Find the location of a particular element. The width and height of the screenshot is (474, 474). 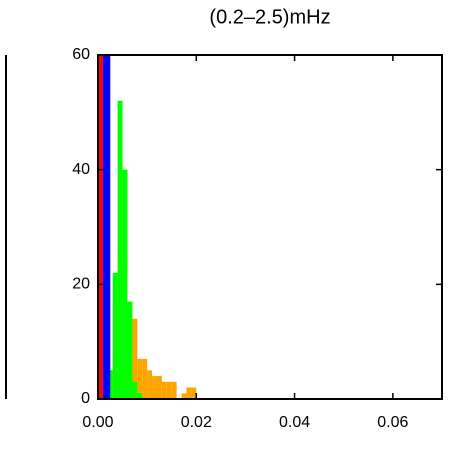

y-tick-label: 20 is located at coordinates (81, 284).